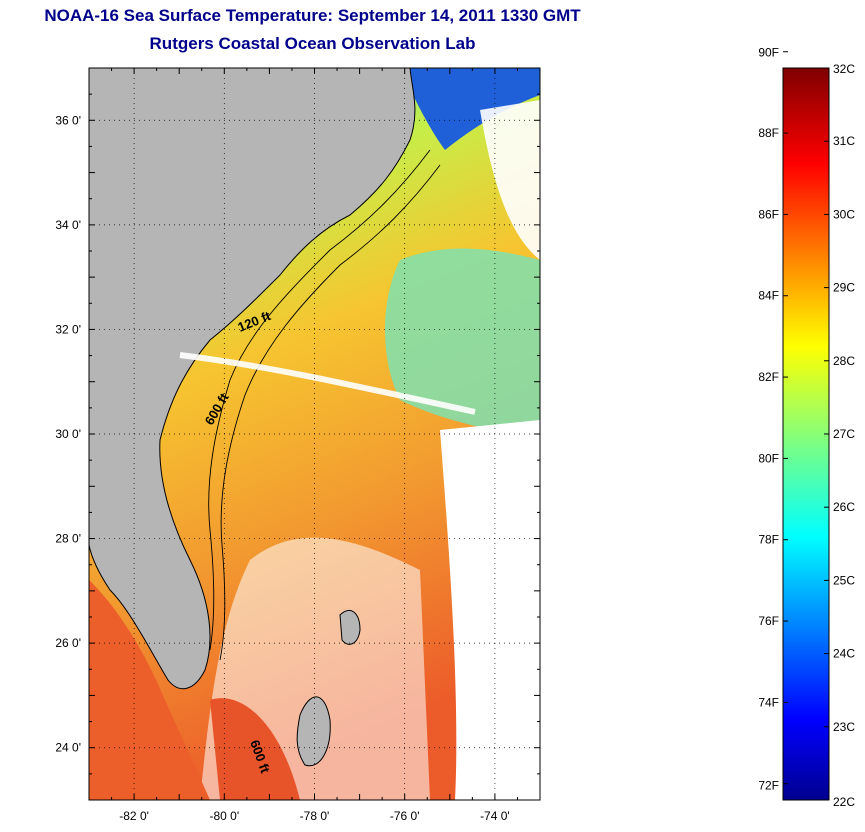  What do you see at coordinates (224, 816) in the screenshot?
I see `lon-tick-label: -80 0'` at bounding box center [224, 816].